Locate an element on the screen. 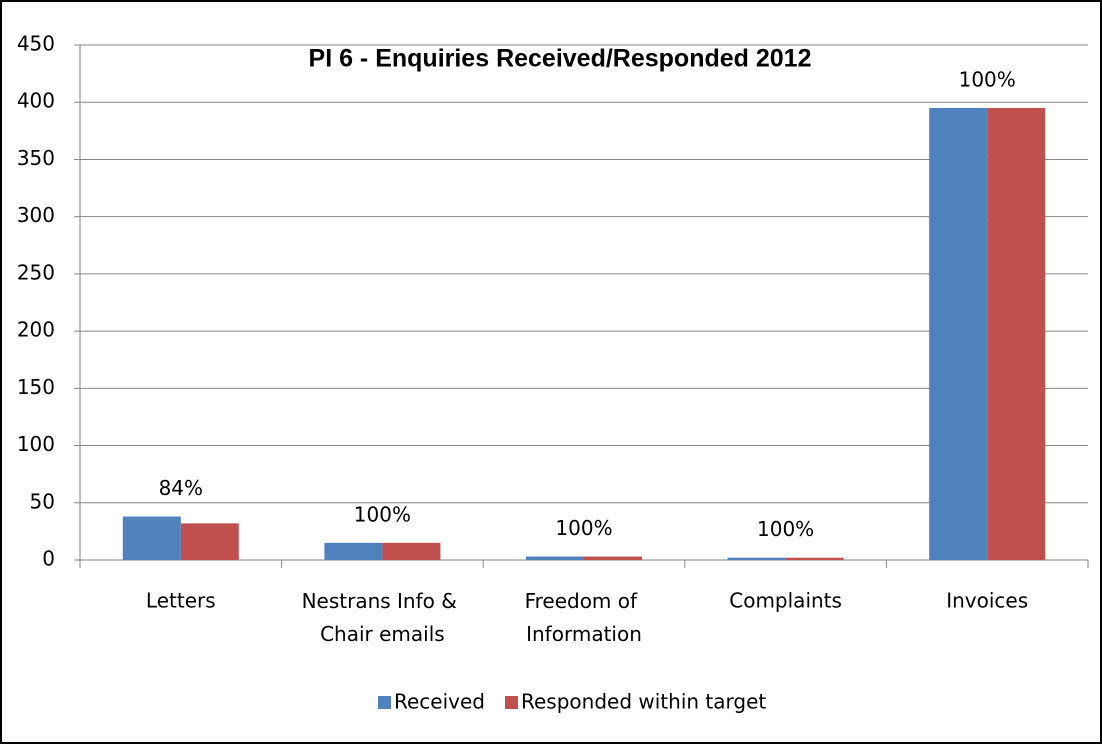 This screenshot has height=744, width=1102. chart-title: PI 6 - Enquiries Received/Responded 2012 is located at coordinates (560, 59).